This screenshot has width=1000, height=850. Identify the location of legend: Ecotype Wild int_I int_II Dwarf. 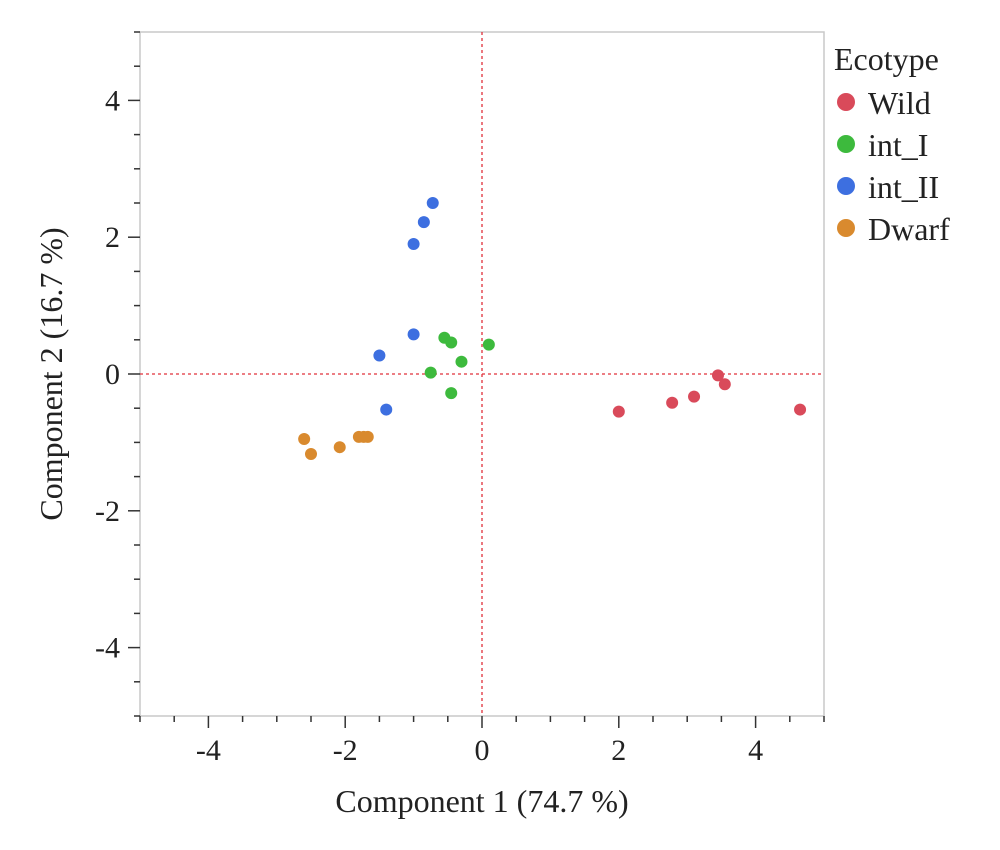
(892, 144).